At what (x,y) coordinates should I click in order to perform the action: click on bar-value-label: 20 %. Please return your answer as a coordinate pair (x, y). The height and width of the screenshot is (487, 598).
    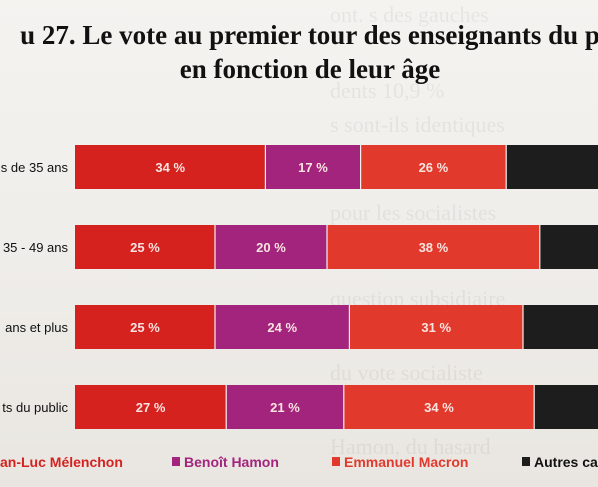
    Looking at the image, I should click on (271, 247).